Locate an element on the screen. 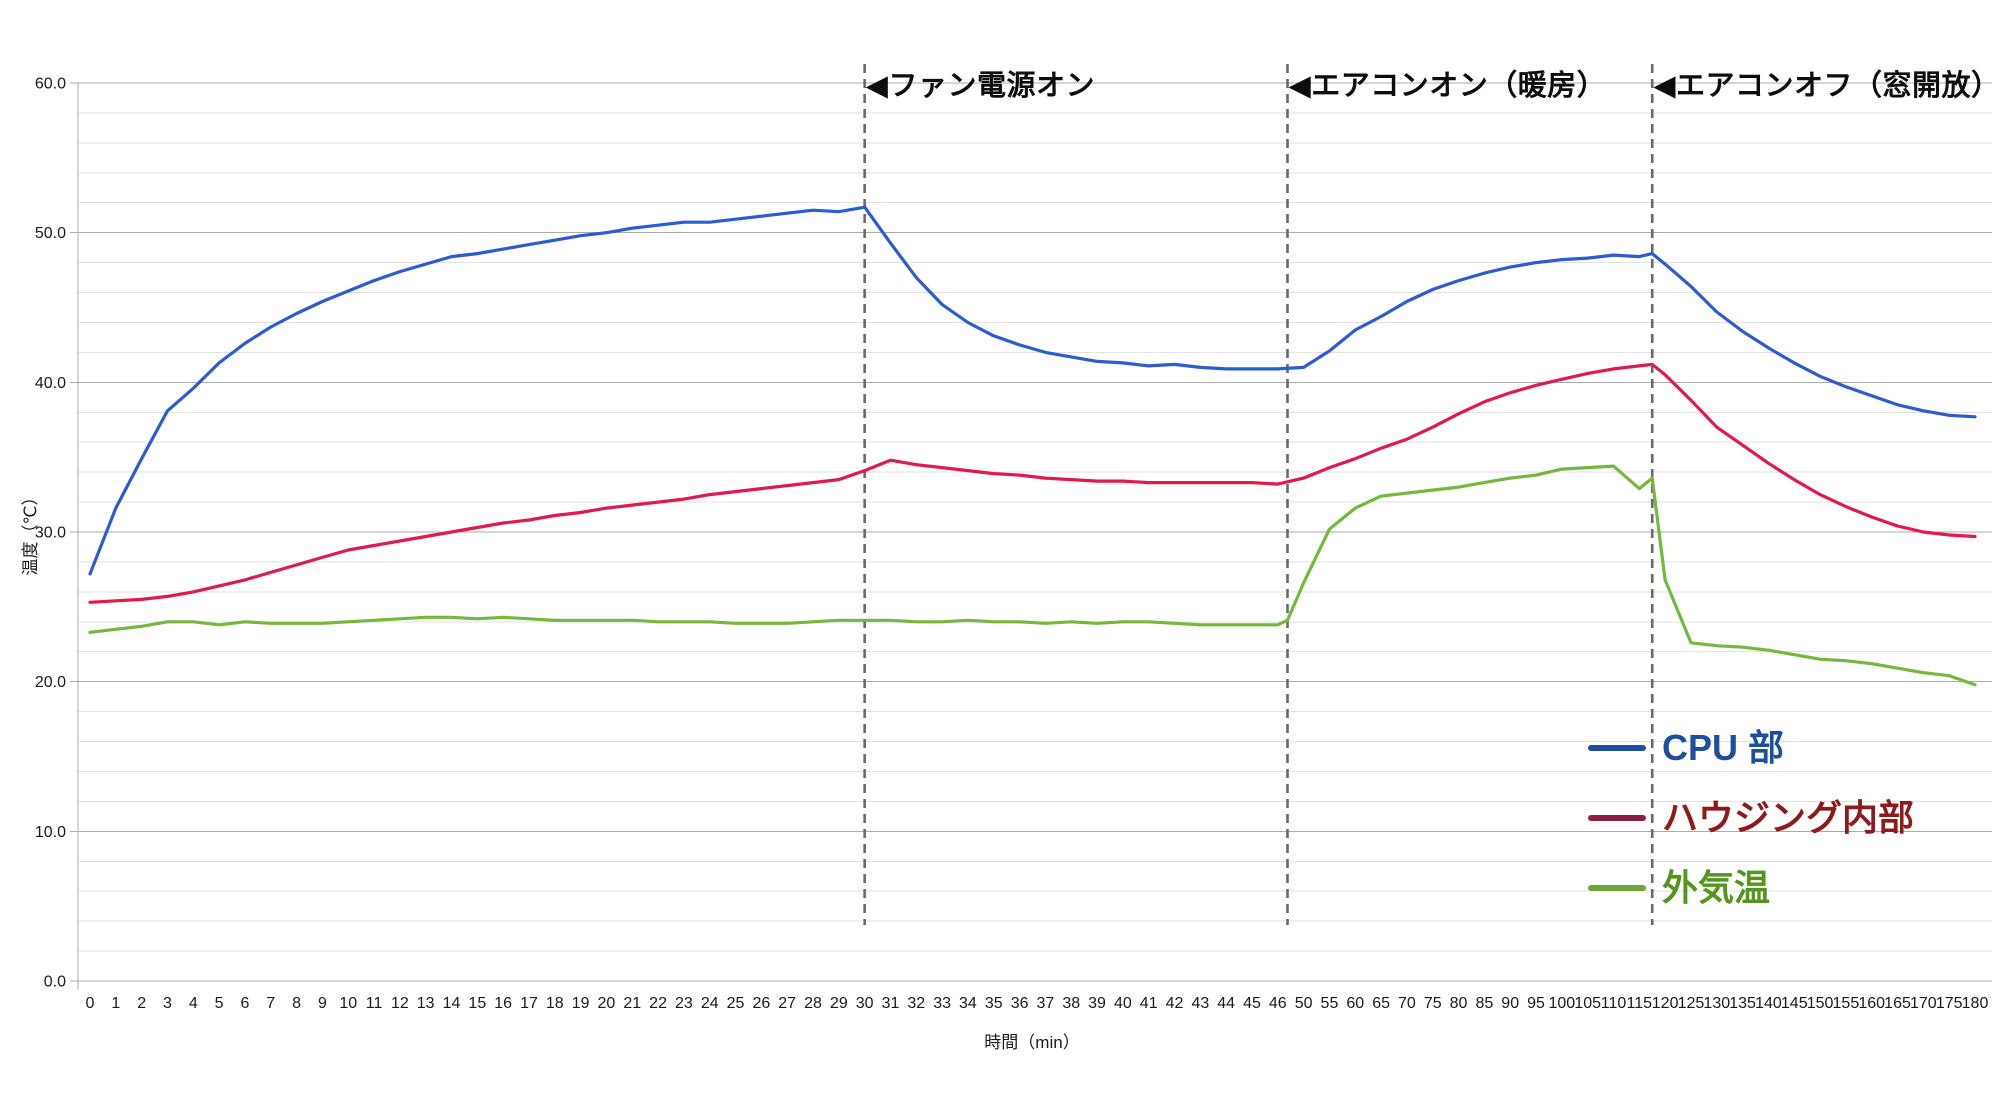  x-tick-label: 75 is located at coordinates (1433, 1003).